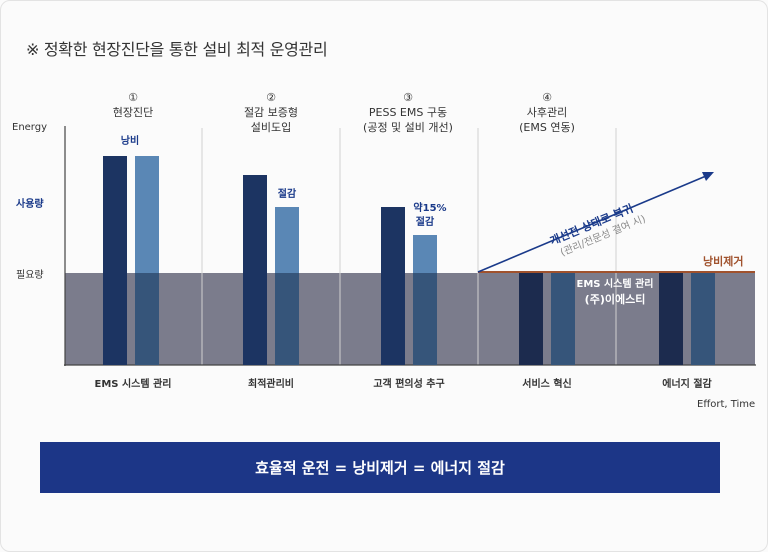 The height and width of the screenshot is (552, 768). I want to click on bar-waste-lower, so click(147, 319).